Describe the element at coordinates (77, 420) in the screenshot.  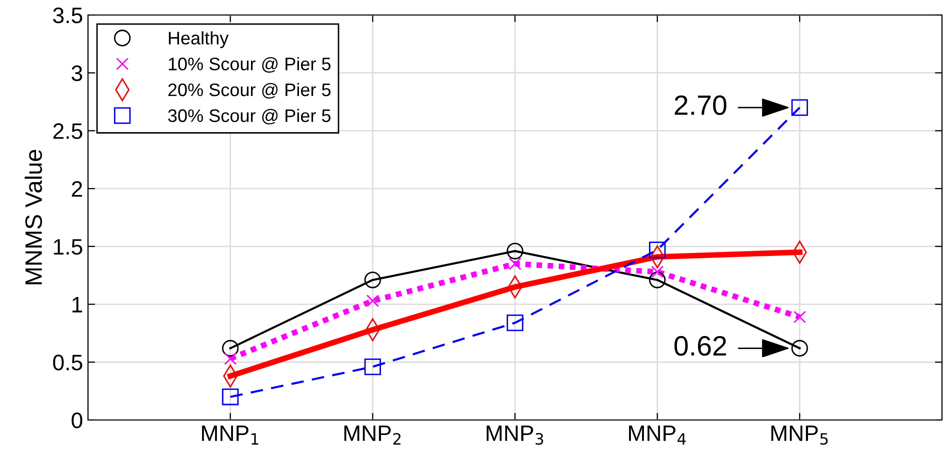
I see `y-tick-label: 0` at that location.